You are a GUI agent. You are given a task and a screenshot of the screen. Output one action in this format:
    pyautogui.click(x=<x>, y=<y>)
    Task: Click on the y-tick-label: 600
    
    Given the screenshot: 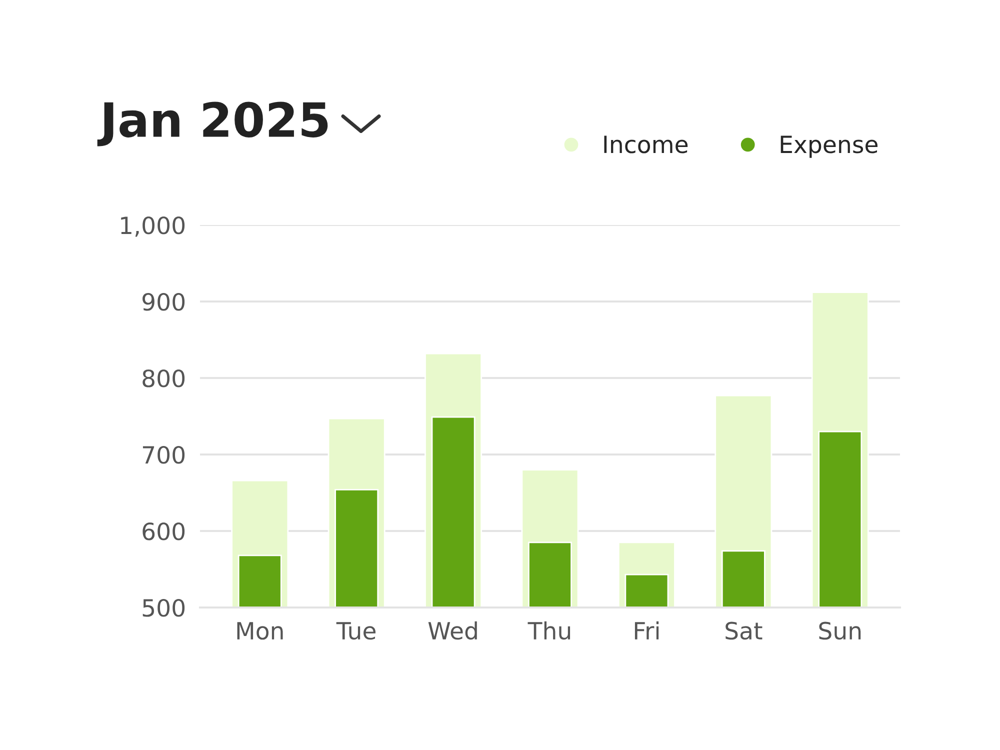 What is the action you would take?
    pyautogui.click(x=163, y=531)
    